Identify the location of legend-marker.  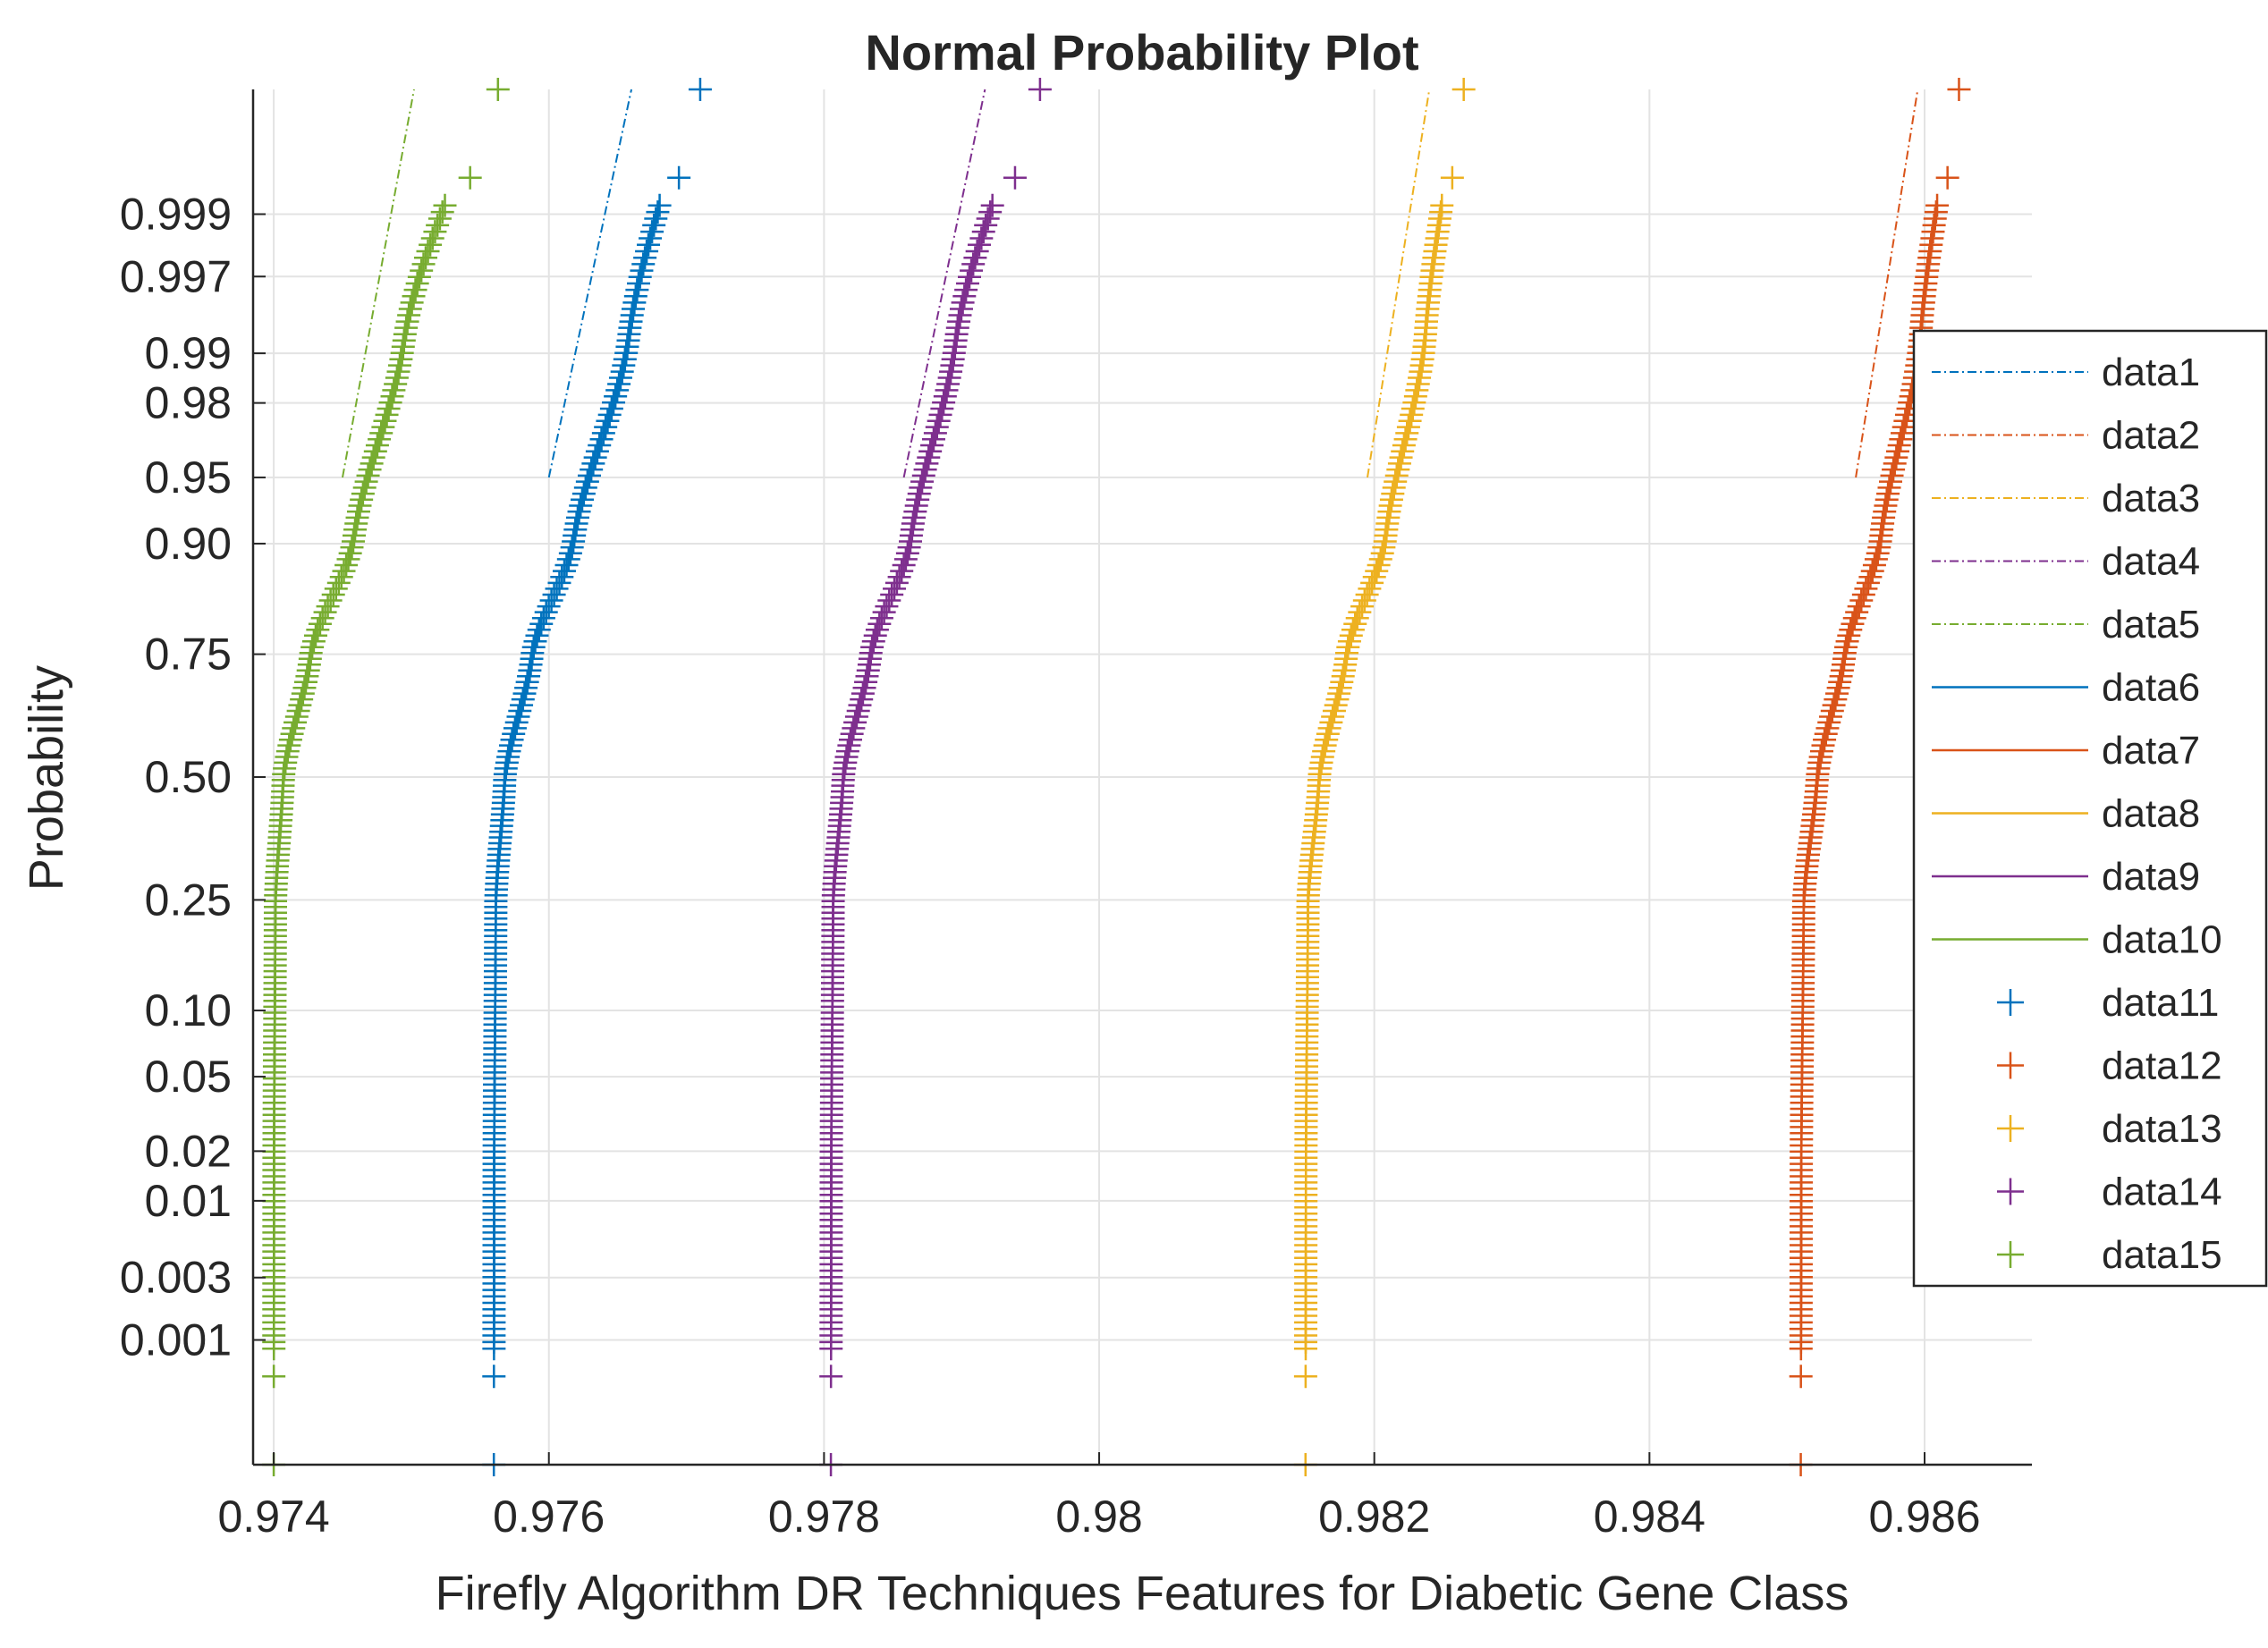
(2010, 1066).